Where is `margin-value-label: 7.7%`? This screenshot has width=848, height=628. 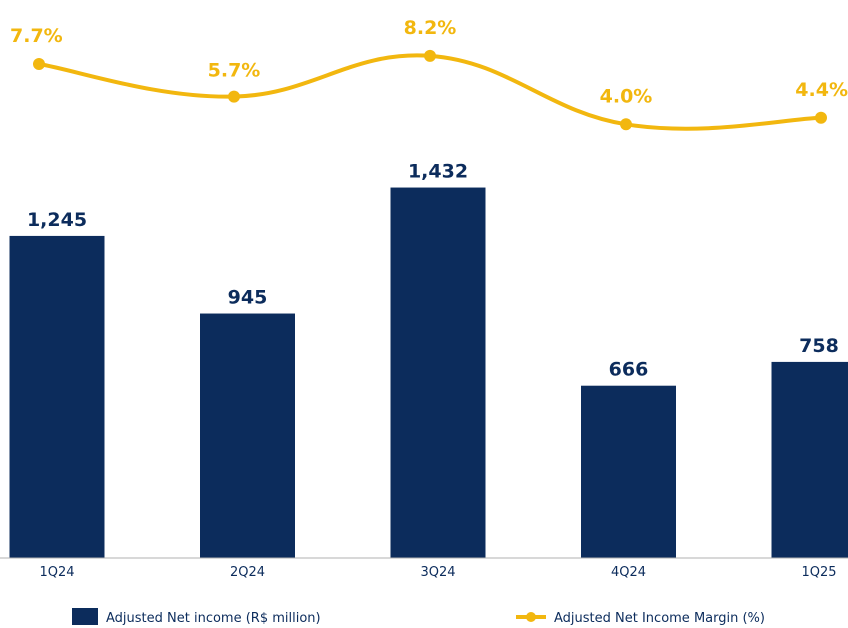
margin-value-label: 7.7% is located at coordinates (36, 36).